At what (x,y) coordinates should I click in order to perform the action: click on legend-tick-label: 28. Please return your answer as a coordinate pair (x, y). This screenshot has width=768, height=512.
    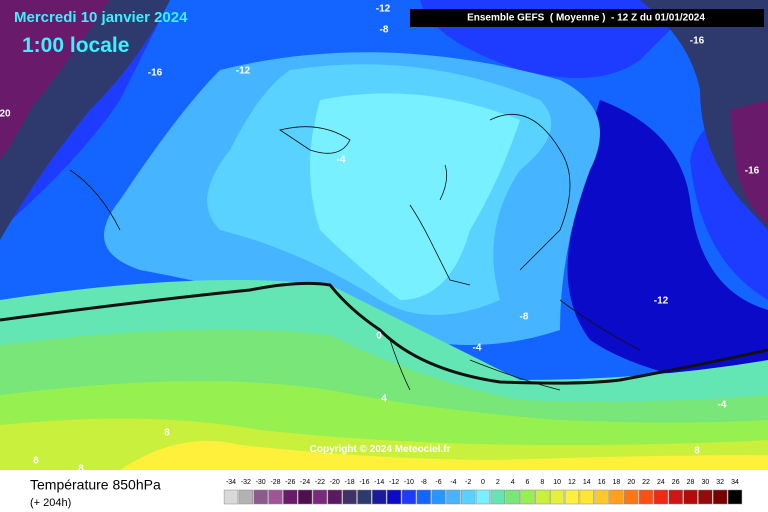
    Looking at the image, I should click on (691, 482).